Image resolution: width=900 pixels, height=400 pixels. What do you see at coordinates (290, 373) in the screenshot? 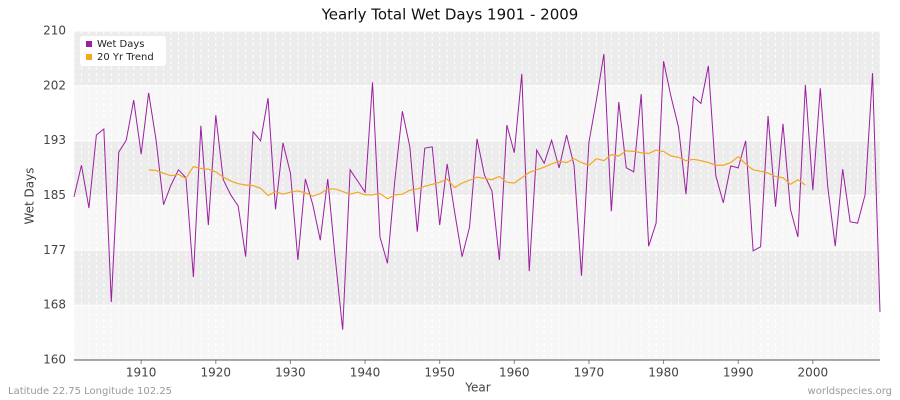
I see `x-tick-label: 1930` at bounding box center [290, 373].